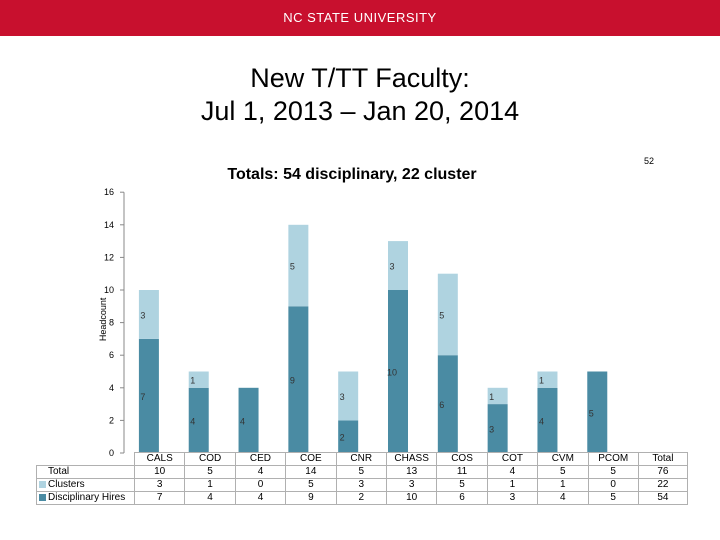  I want to click on row-label: Total, so click(85, 472).